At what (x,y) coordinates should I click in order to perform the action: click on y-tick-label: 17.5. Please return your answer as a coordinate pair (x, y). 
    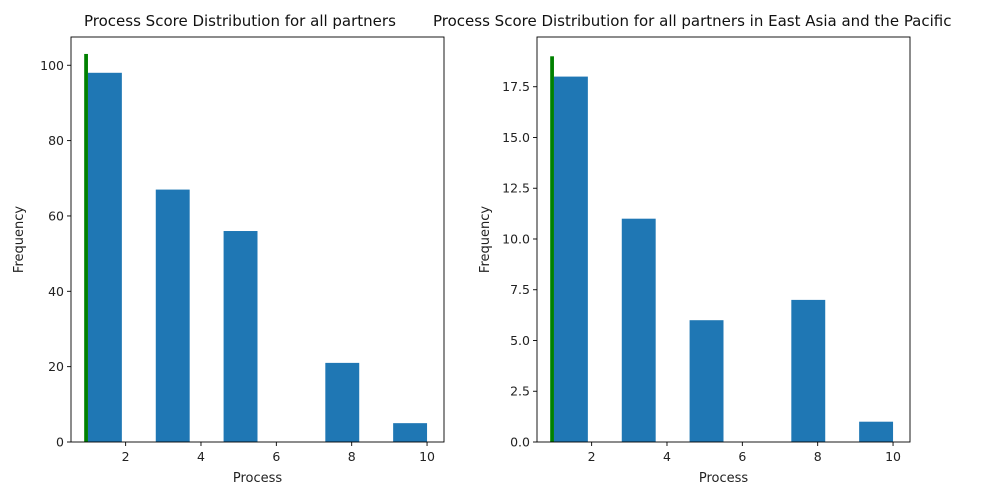
    Looking at the image, I should click on (516, 86).